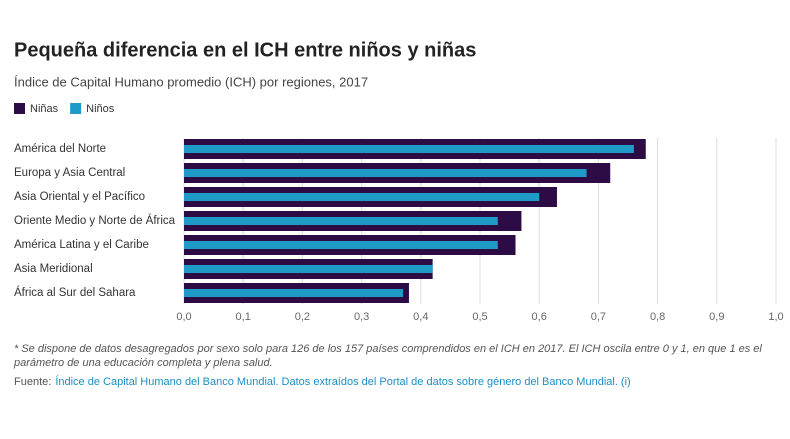  I want to click on y-tick-label: Asia Oriental y el Pacífico, so click(79, 197).